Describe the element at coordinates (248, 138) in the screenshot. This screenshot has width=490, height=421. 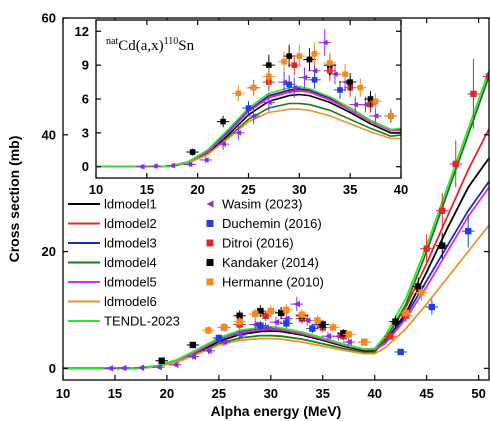
I see `inset-series-ldmodel6` at that location.